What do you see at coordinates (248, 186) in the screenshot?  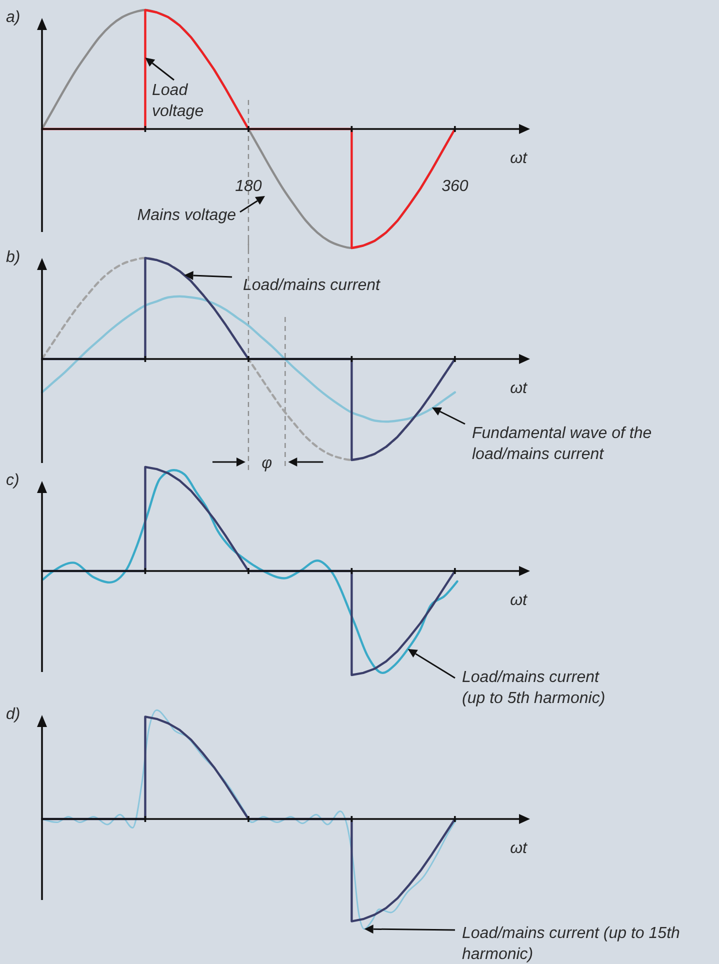 I see `x-tick-label: 180` at bounding box center [248, 186].